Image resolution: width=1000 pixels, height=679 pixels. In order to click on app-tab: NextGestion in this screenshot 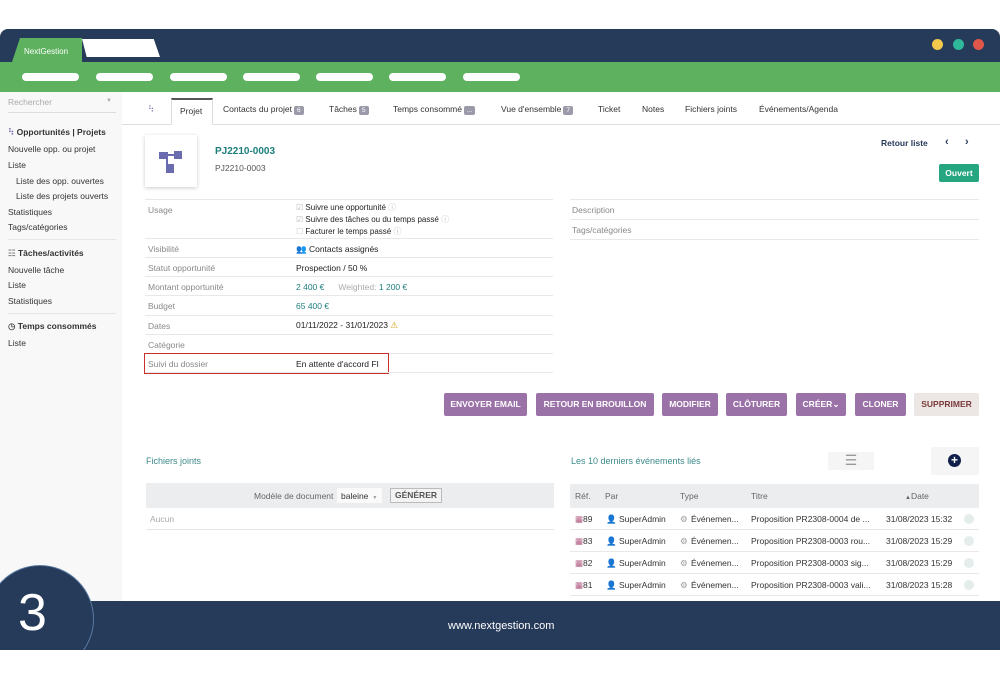, I will do `click(47, 50)`.